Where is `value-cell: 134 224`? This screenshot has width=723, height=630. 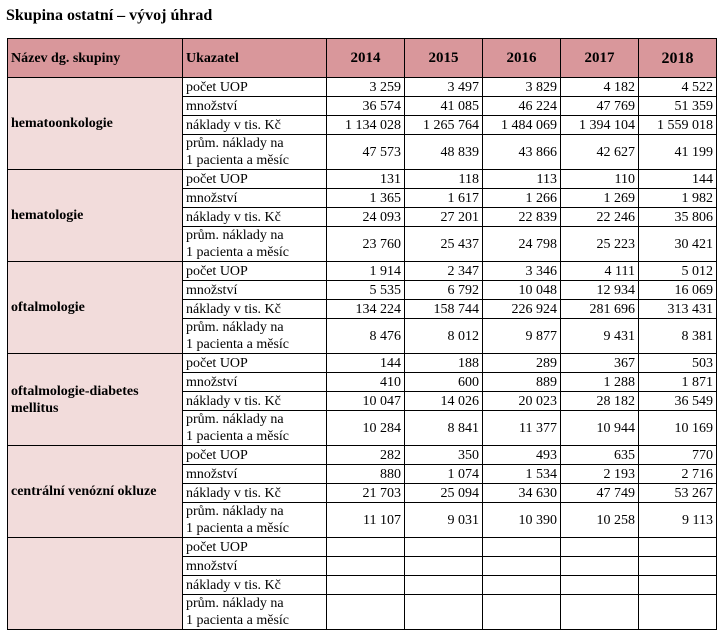 value-cell: 134 224 is located at coordinates (365, 309).